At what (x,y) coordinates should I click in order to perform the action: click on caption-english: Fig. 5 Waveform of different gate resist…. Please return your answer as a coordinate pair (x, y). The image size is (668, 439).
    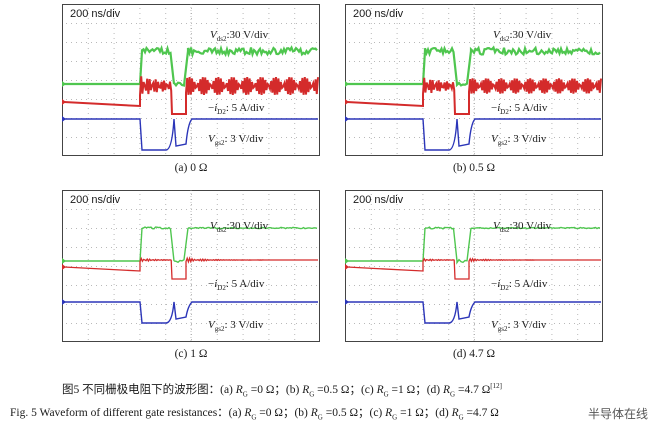
    Looking at the image, I should click on (339, 412).